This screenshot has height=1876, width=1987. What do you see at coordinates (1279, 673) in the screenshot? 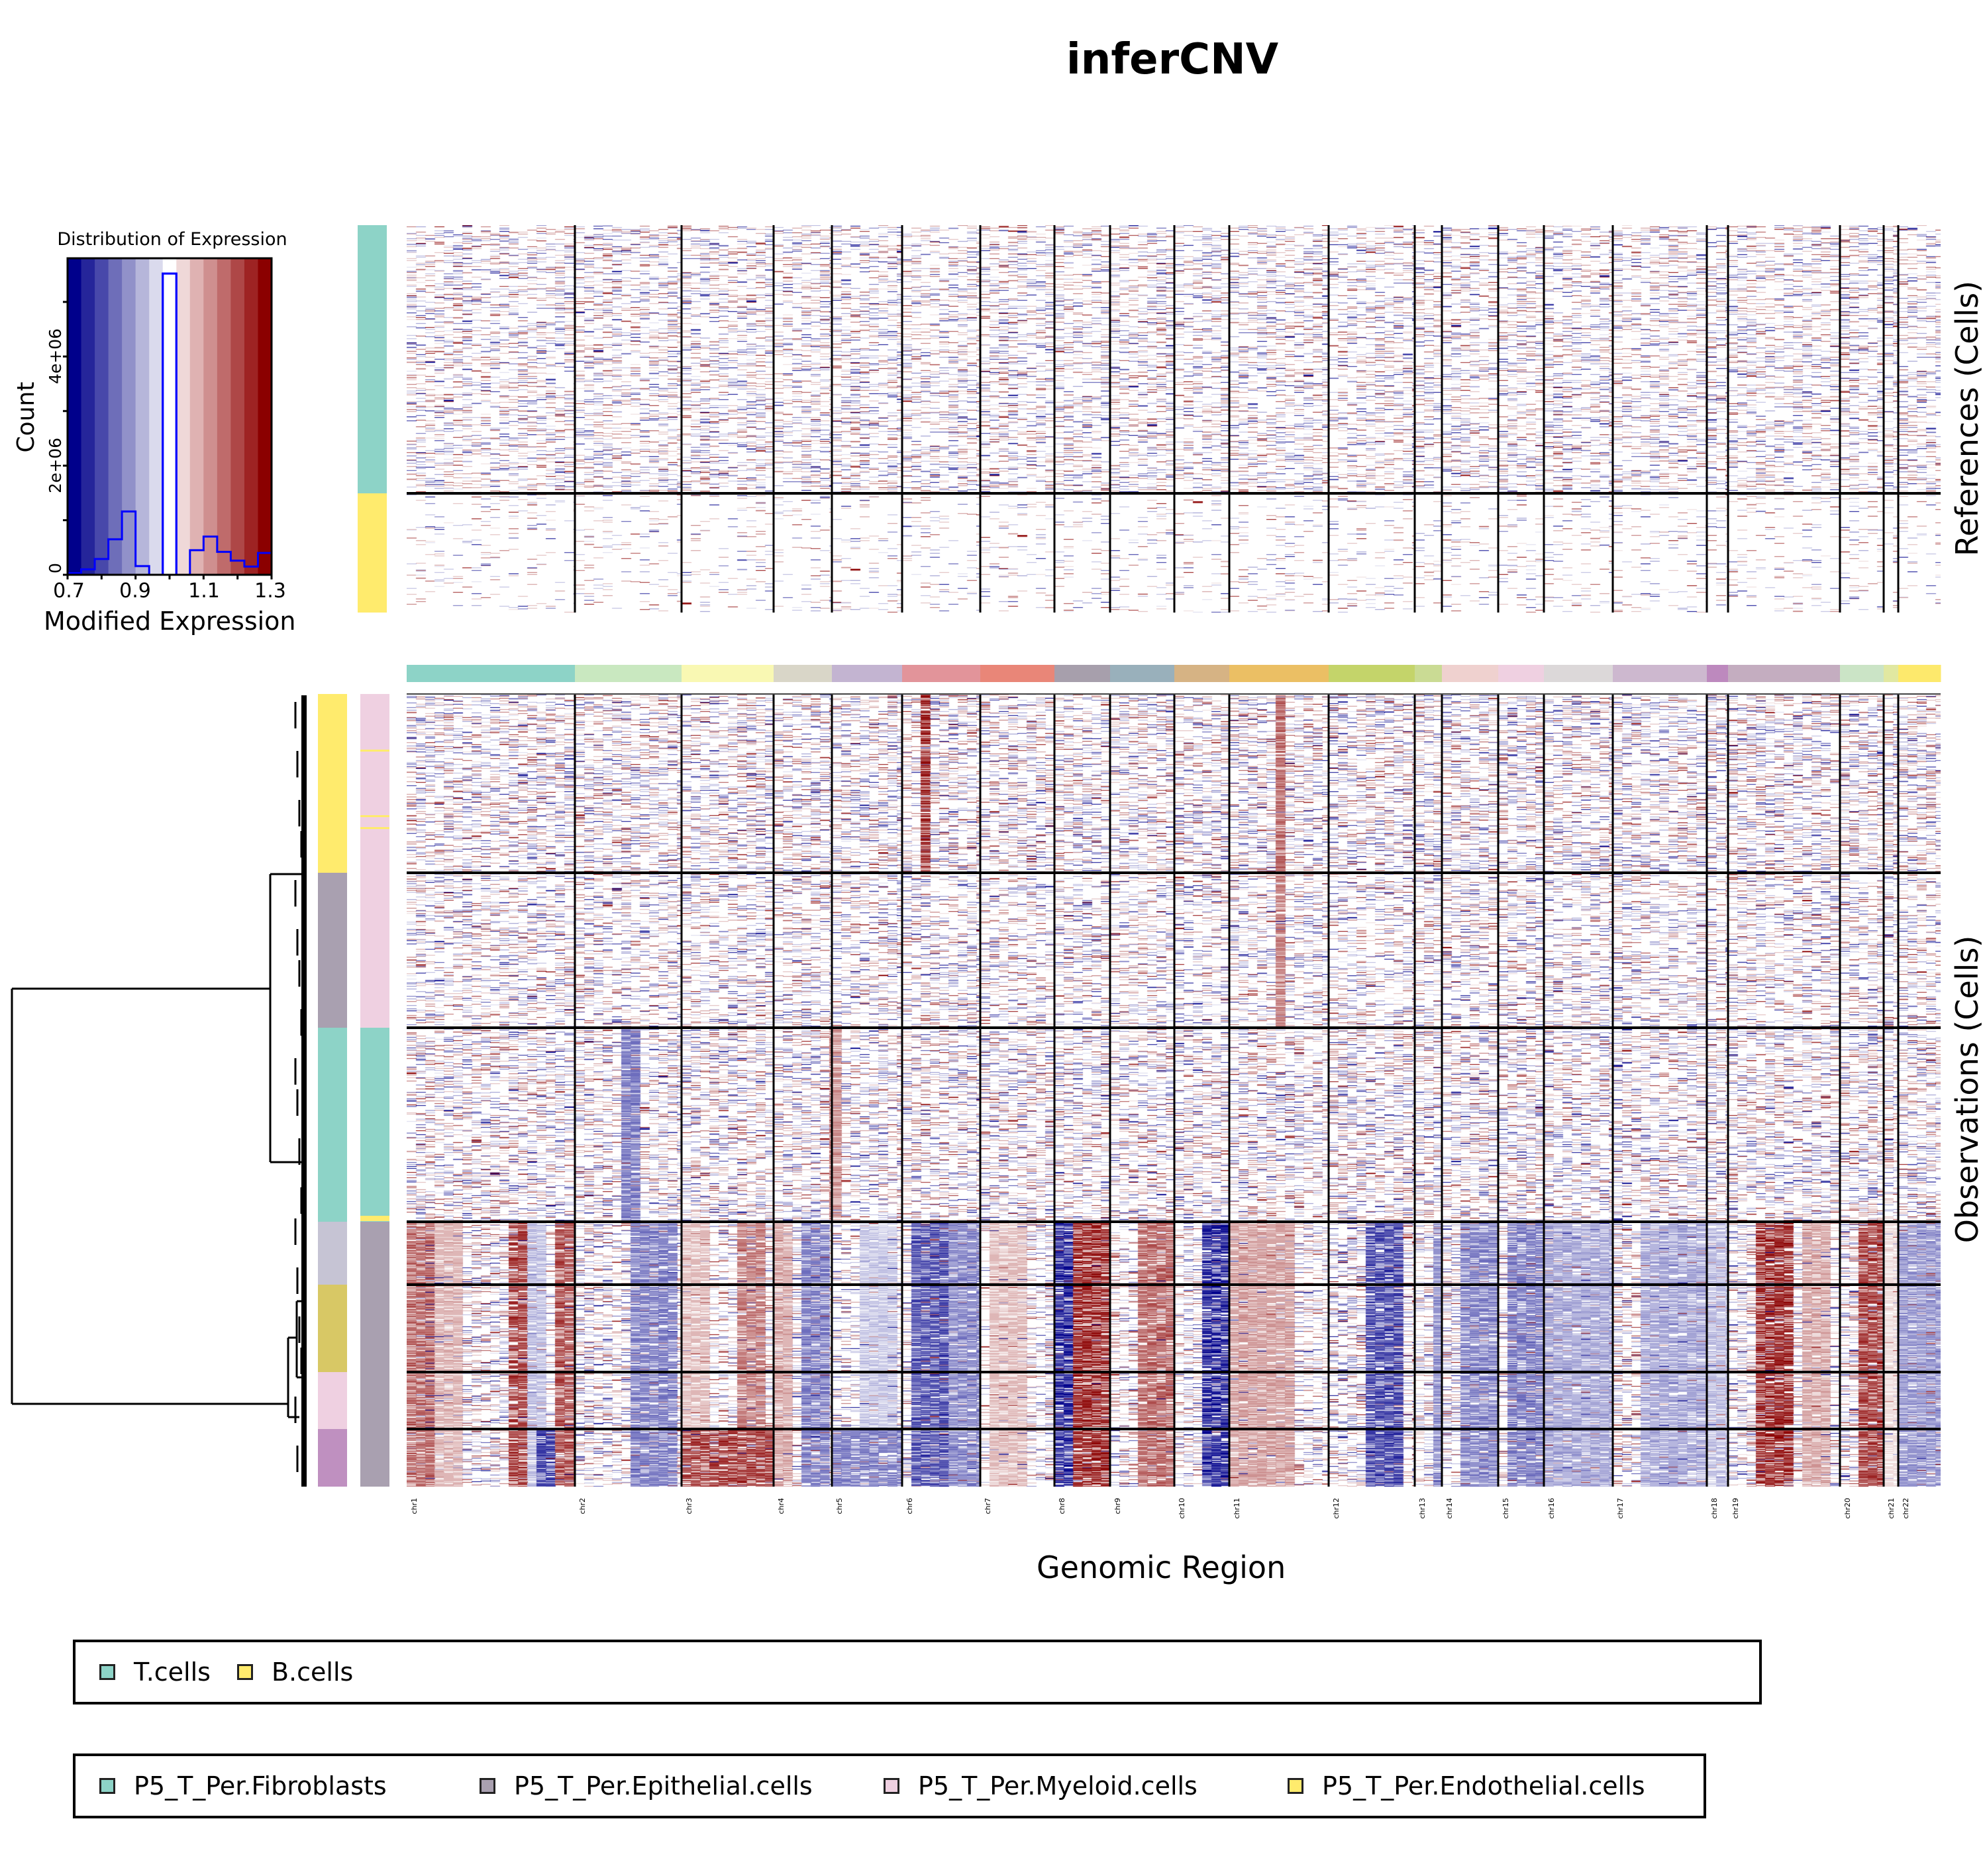
I see `chromosome-color-chr11` at bounding box center [1279, 673].